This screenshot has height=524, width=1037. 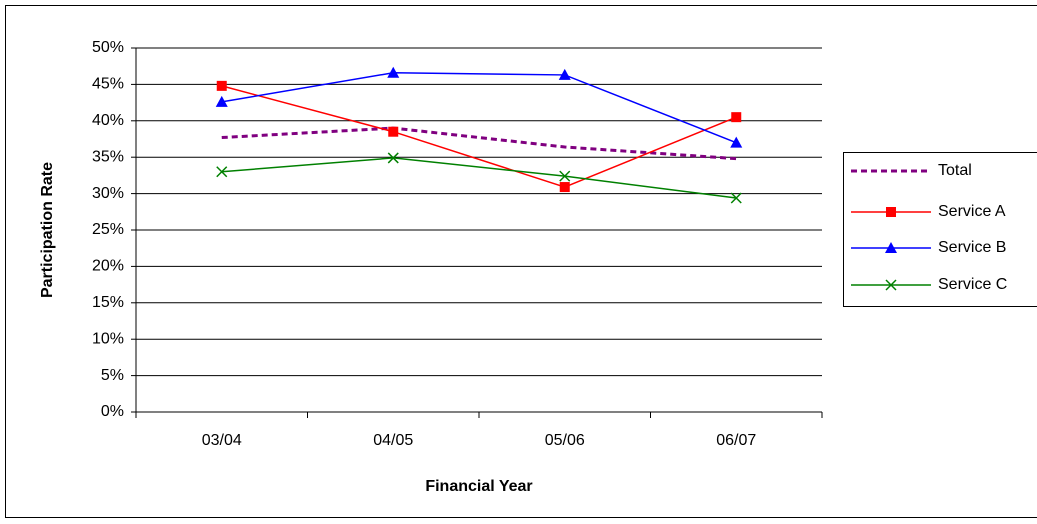 What do you see at coordinates (972, 284) in the screenshot?
I see `legend-label: Service C` at bounding box center [972, 284].